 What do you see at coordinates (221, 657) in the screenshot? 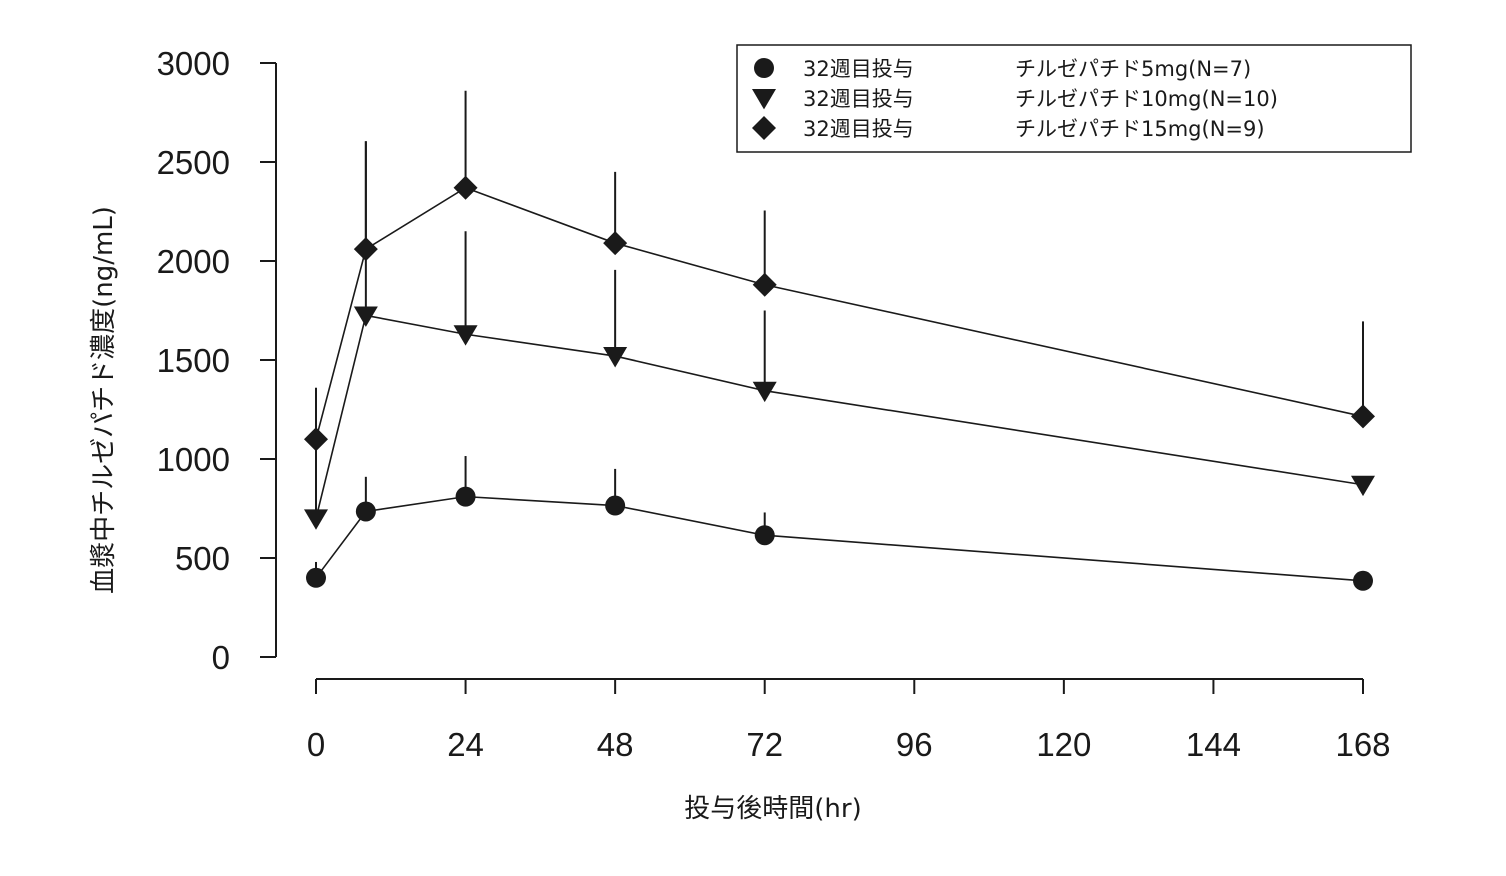
I see `y-tick-label: 0` at bounding box center [221, 657].